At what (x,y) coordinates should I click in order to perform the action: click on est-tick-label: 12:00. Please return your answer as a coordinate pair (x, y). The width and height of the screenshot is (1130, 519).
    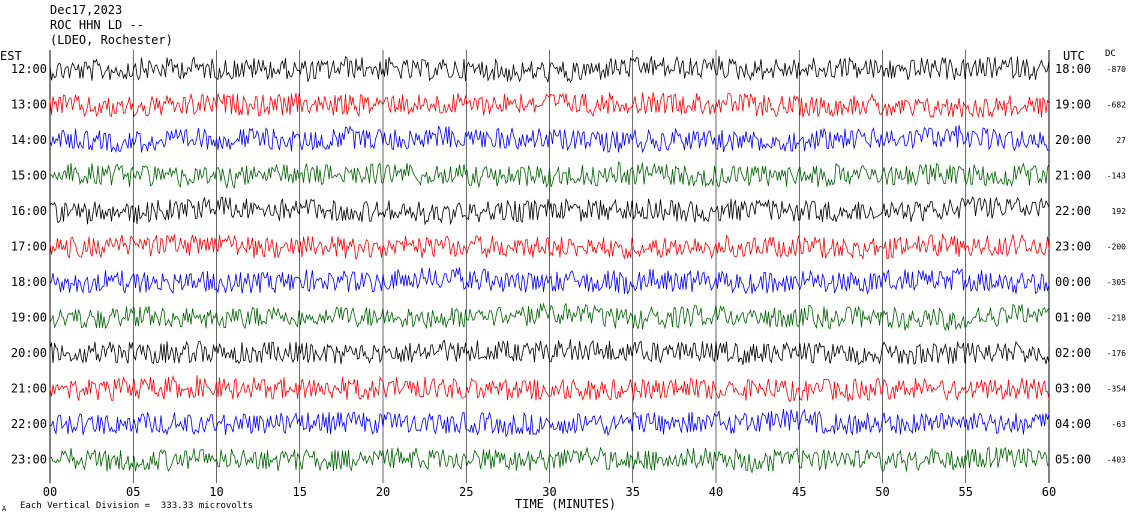
    Looking at the image, I should click on (29, 69).